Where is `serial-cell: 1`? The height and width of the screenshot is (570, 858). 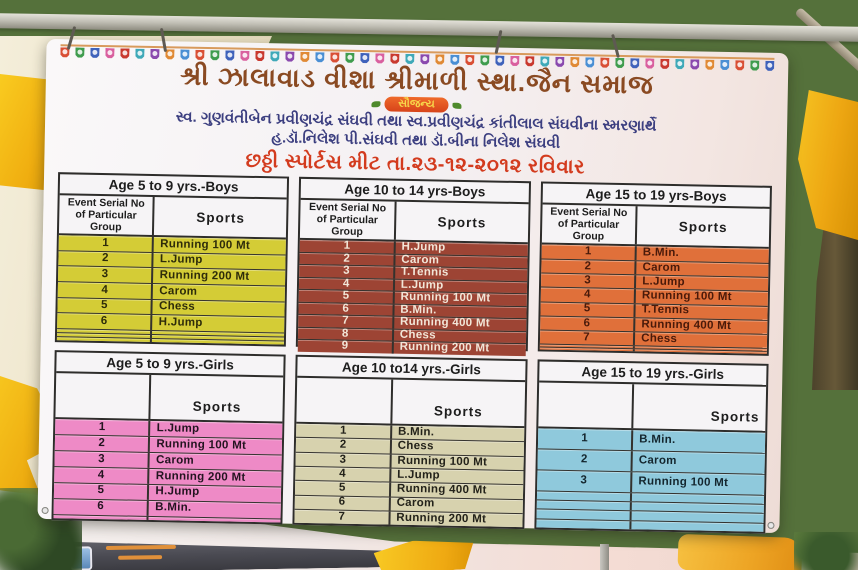
serial-cell: 1 is located at coordinates (585, 439).